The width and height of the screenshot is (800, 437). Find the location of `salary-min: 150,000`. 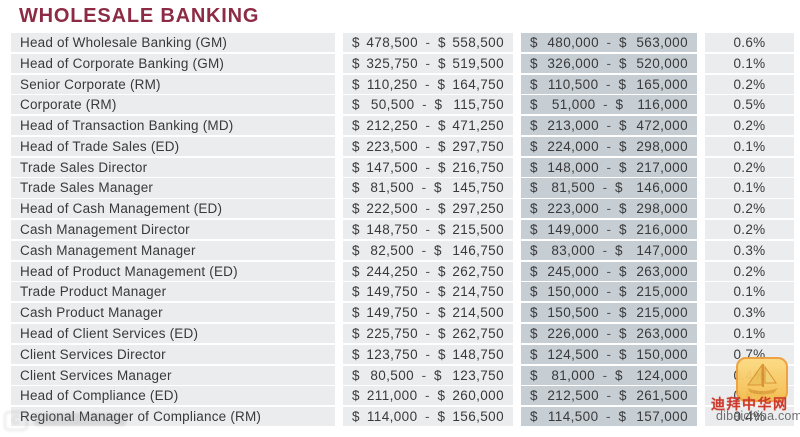

salary-min: 150,000 is located at coordinates (573, 292).